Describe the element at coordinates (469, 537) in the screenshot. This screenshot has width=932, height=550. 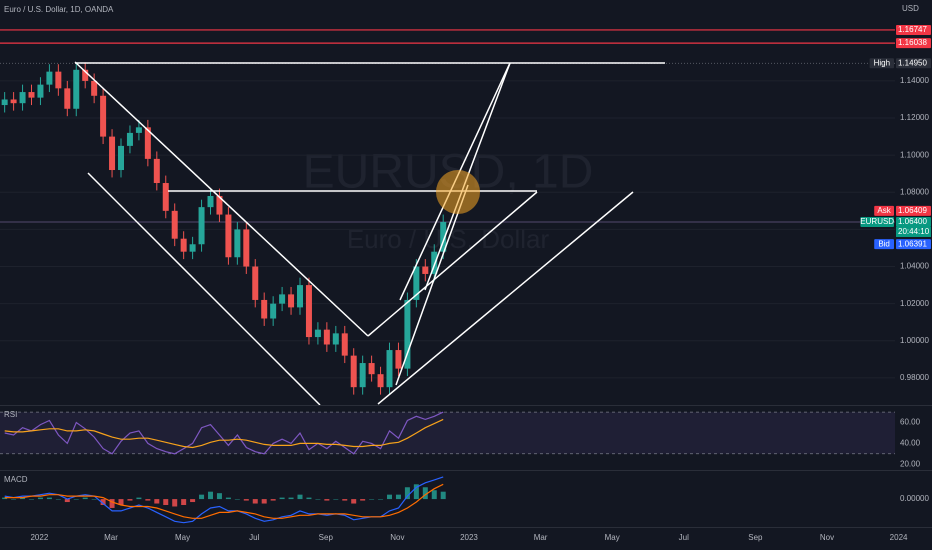
I see `x-tick-label: 2023` at that location.